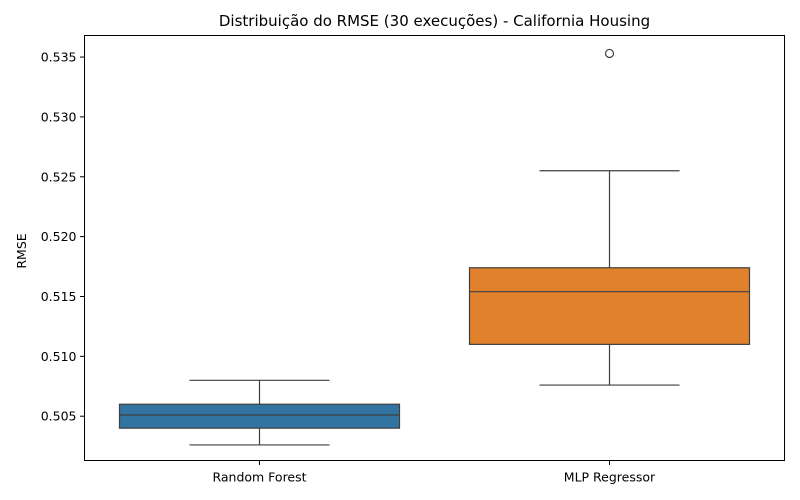  I want to click on x-tick-label: MLP Regressor, so click(610, 477).